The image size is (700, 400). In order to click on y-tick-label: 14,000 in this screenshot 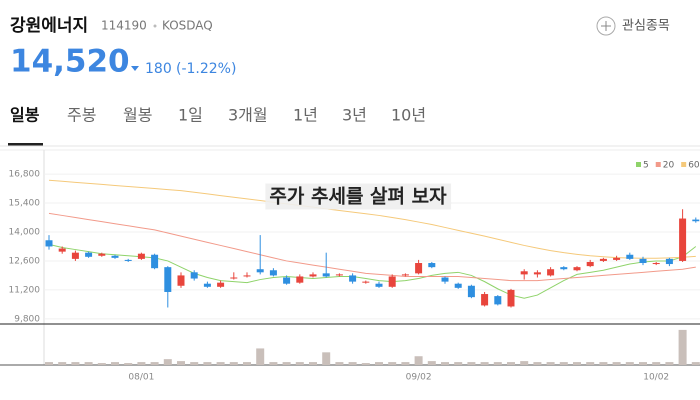, I will do `click(25, 232)`.